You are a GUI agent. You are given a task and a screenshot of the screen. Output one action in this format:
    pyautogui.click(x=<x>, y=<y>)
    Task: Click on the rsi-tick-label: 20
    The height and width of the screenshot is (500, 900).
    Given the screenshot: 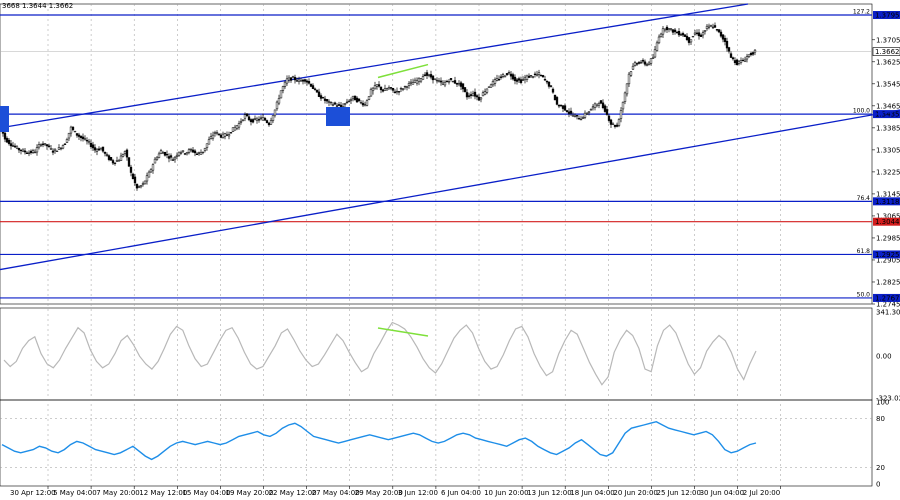 What is the action you would take?
    pyautogui.click(x=880, y=468)
    